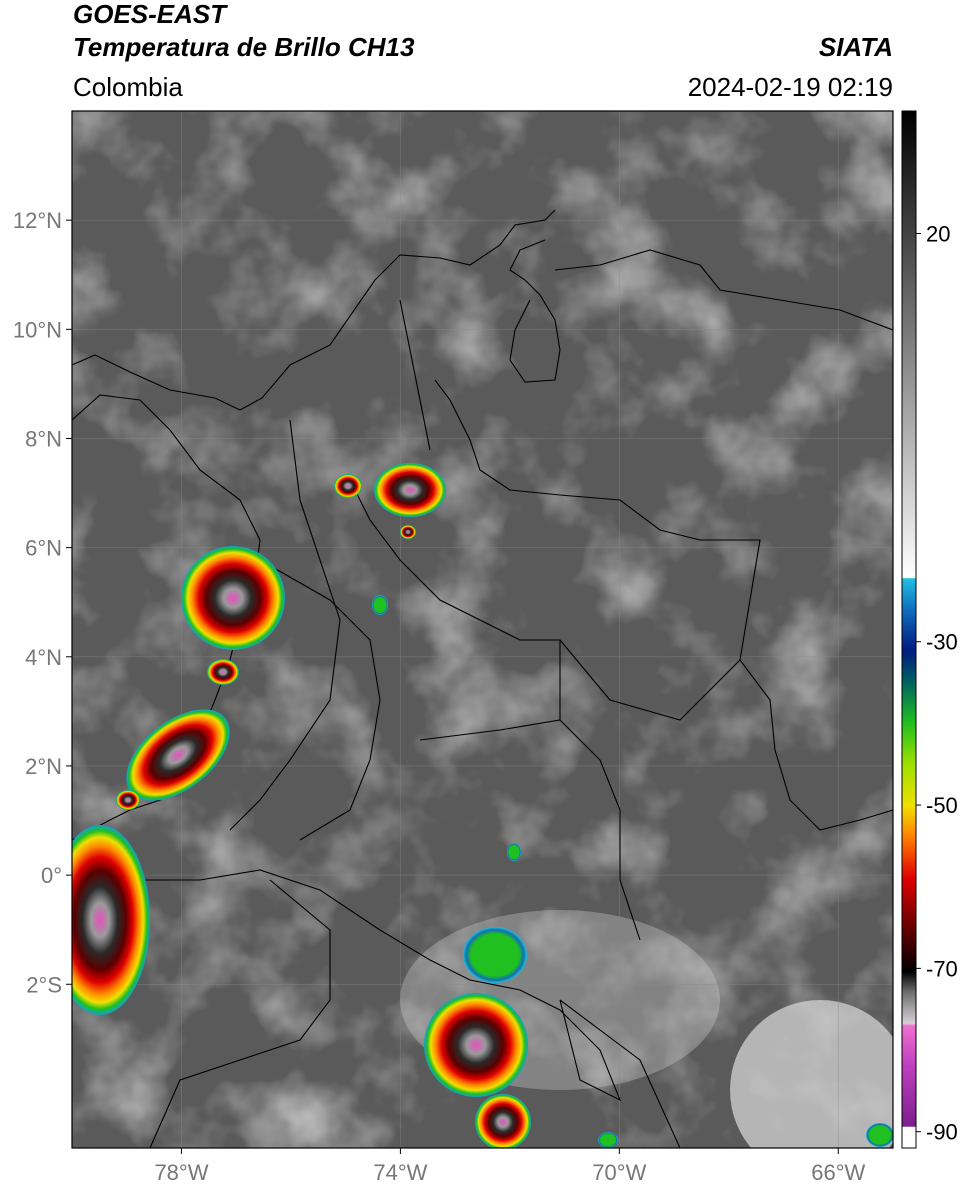 This screenshot has height=1190, width=966. Describe the element at coordinates (942, 642) in the screenshot. I see `colorbar-tick-label: -30` at that location.